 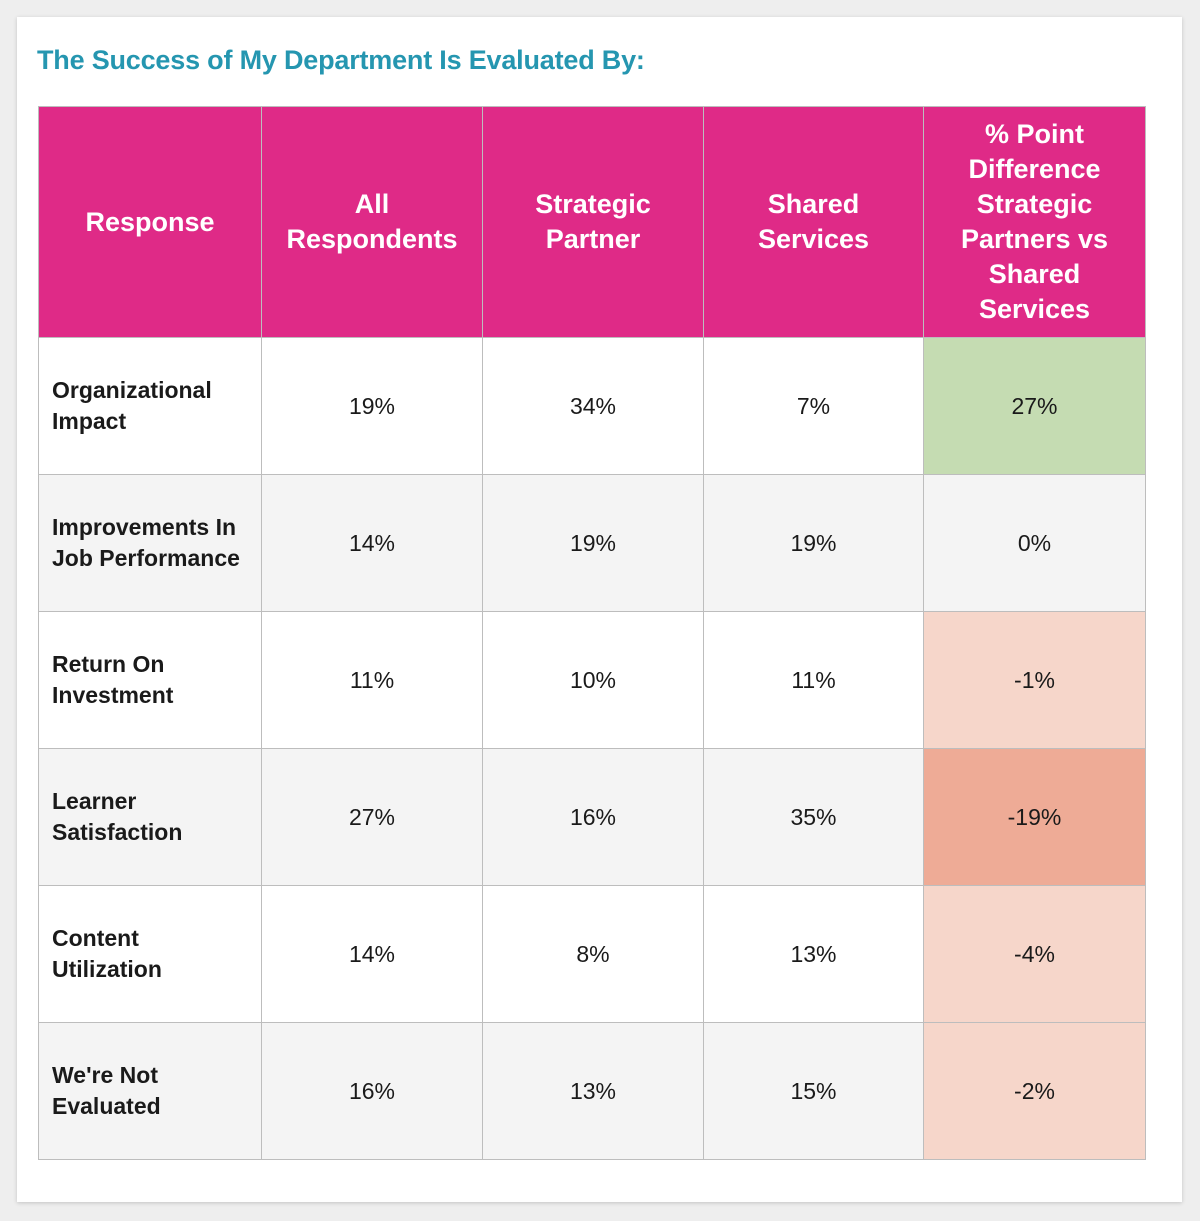 What do you see at coordinates (813, 406) in the screenshot?
I see `shared-services-value: 7%` at bounding box center [813, 406].